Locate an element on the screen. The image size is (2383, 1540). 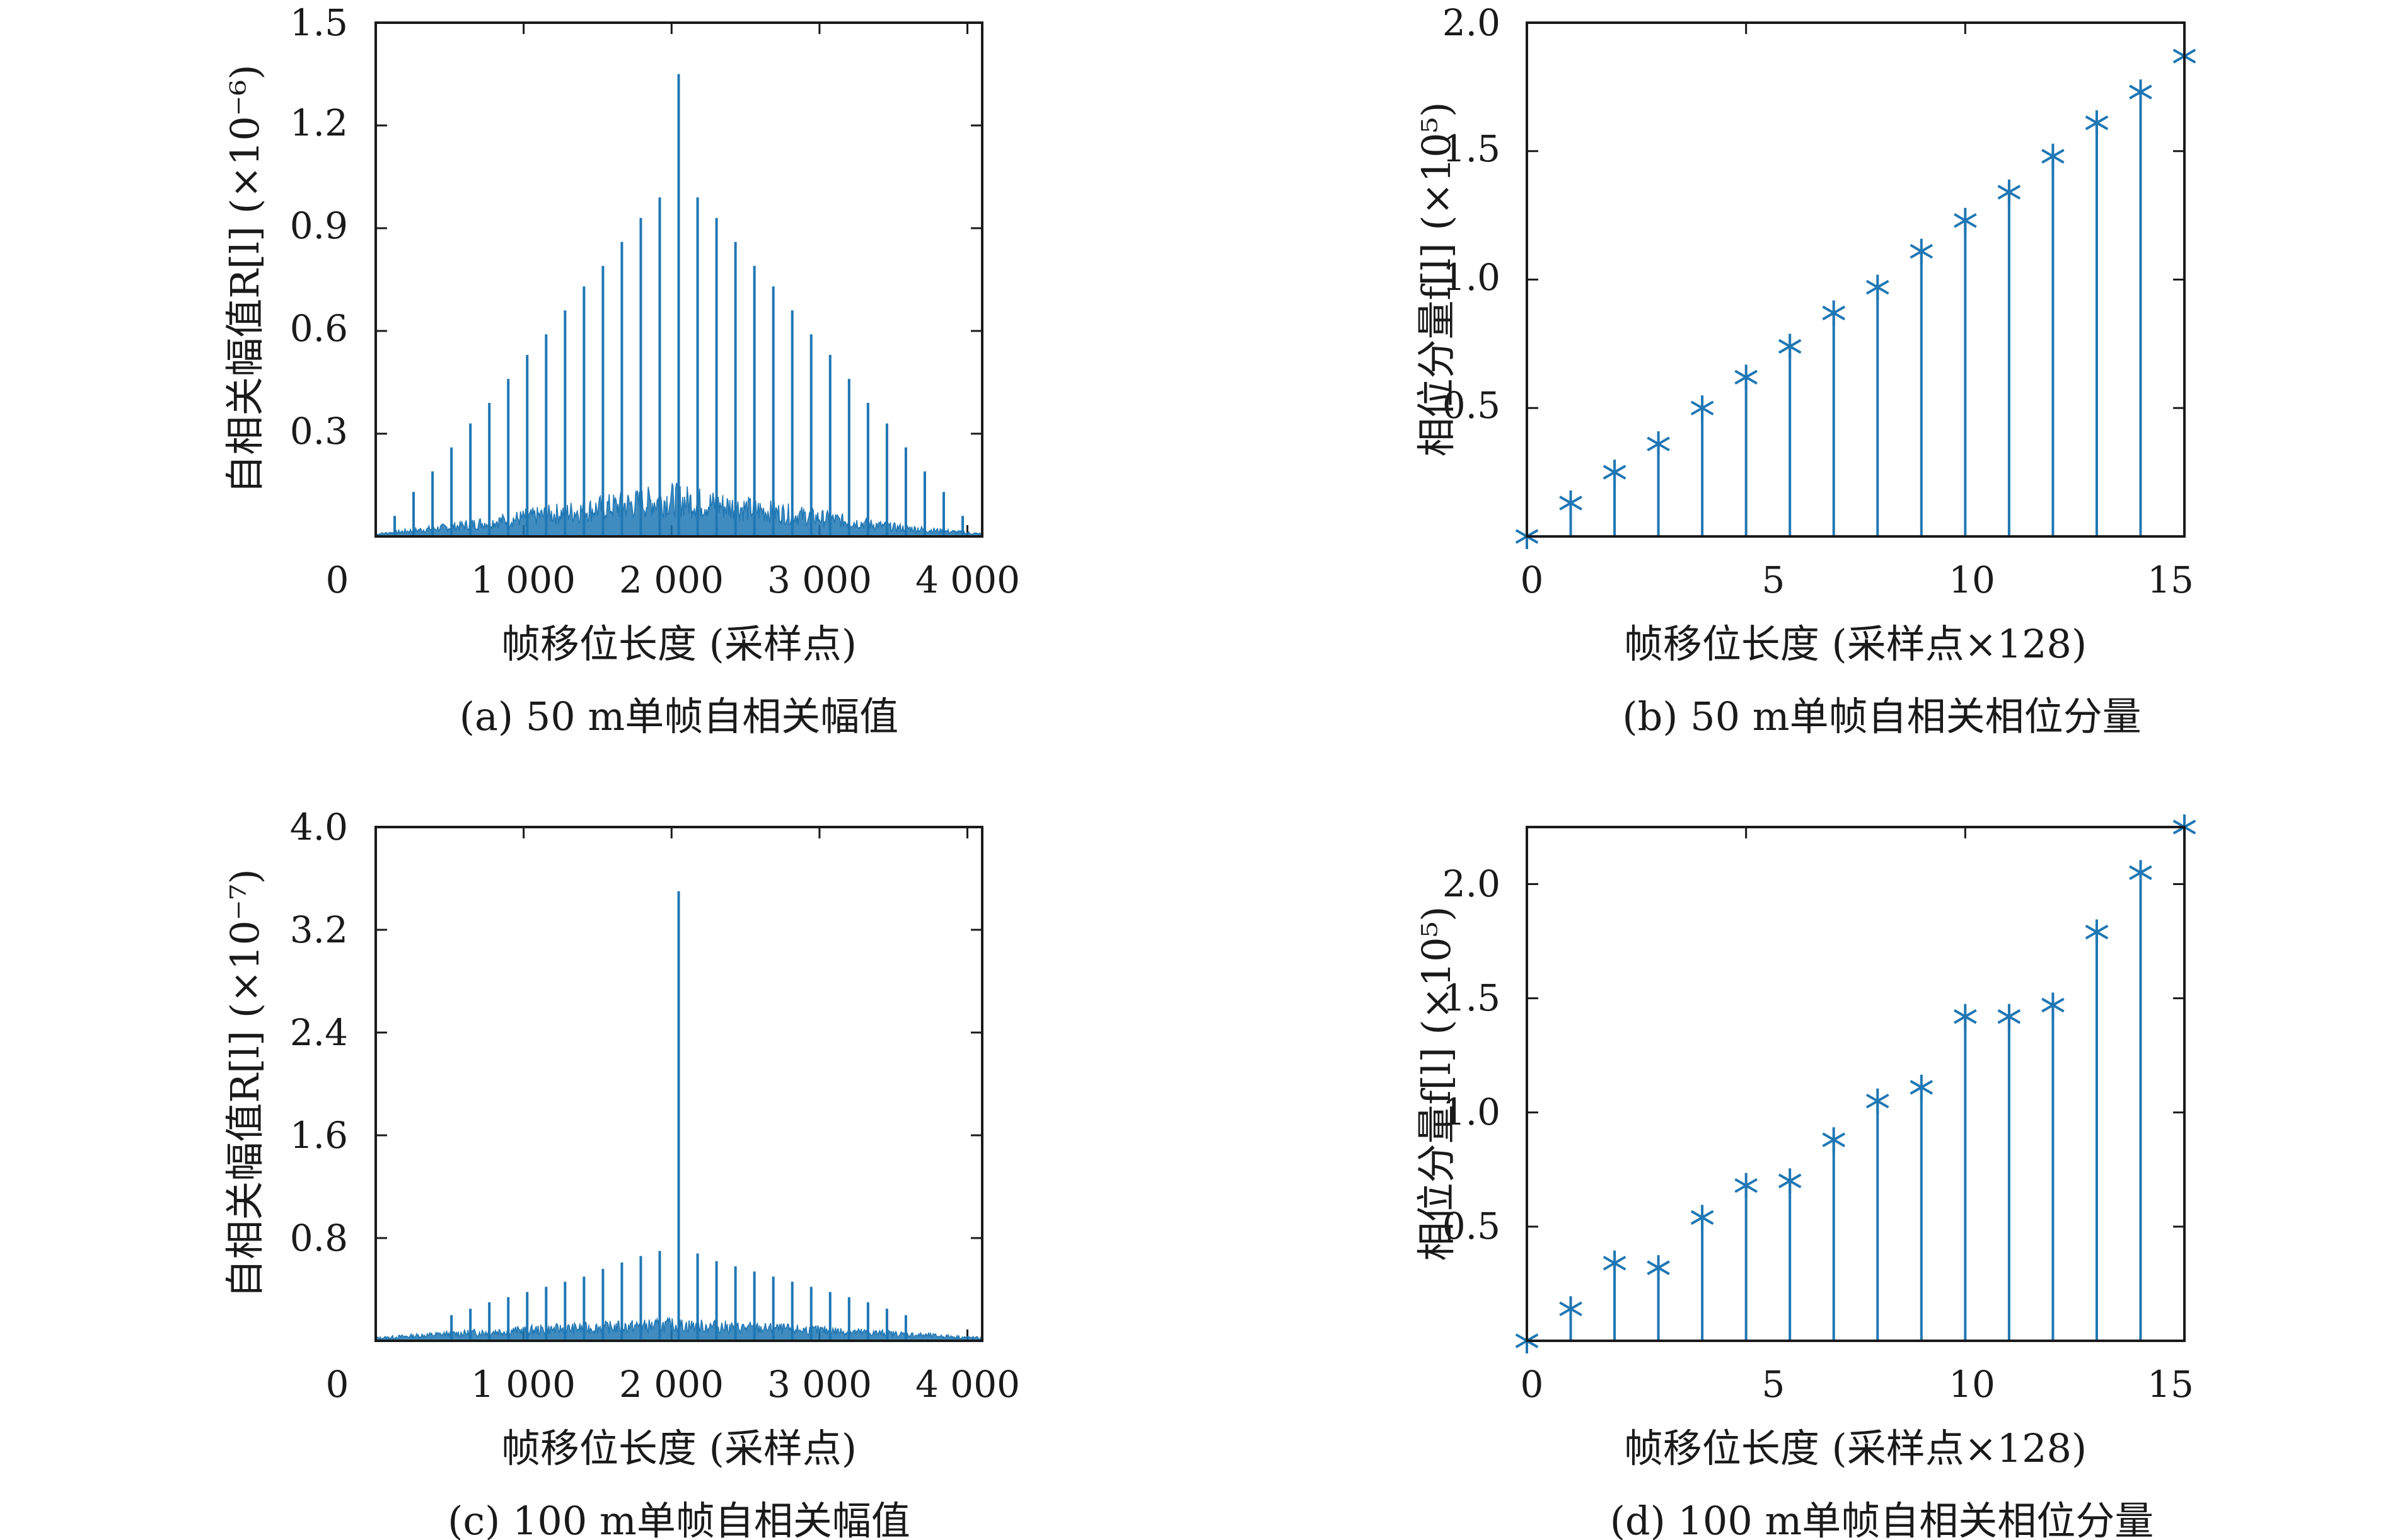
panel-a-xlabel: 帧移位长度 (采样点) is located at coordinates (679, 644).